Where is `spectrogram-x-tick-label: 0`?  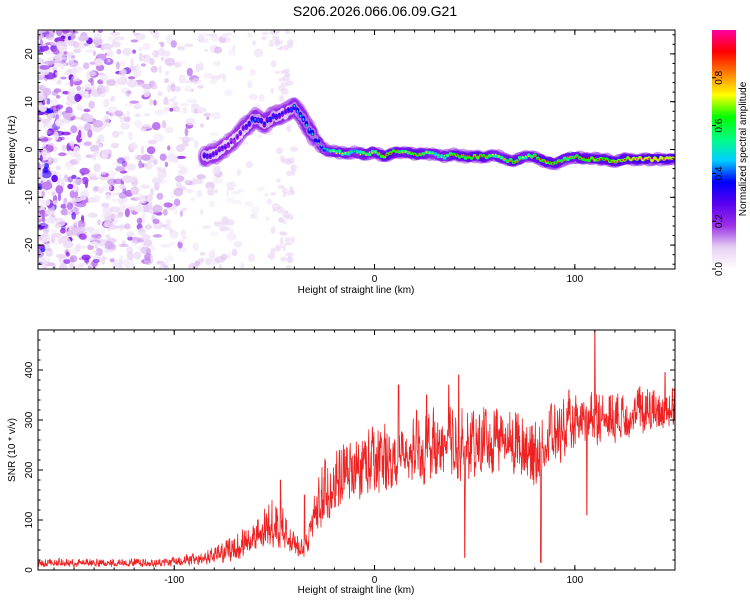 spectrogram-x-tick-label: 0 is located at coordinates (375, 279).